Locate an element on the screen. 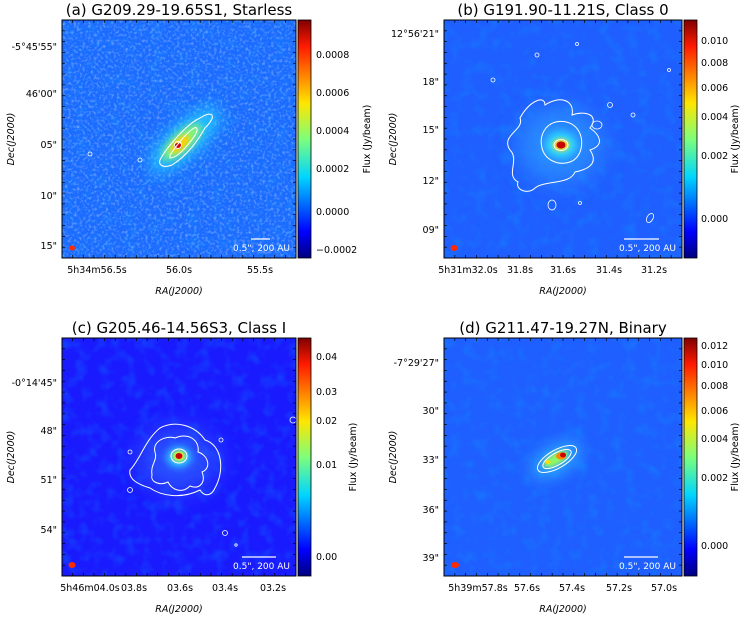 Image resolution: width=747 pixels, height=621 pixels. panel-d-colorbar is located at coordinates (690, 457).